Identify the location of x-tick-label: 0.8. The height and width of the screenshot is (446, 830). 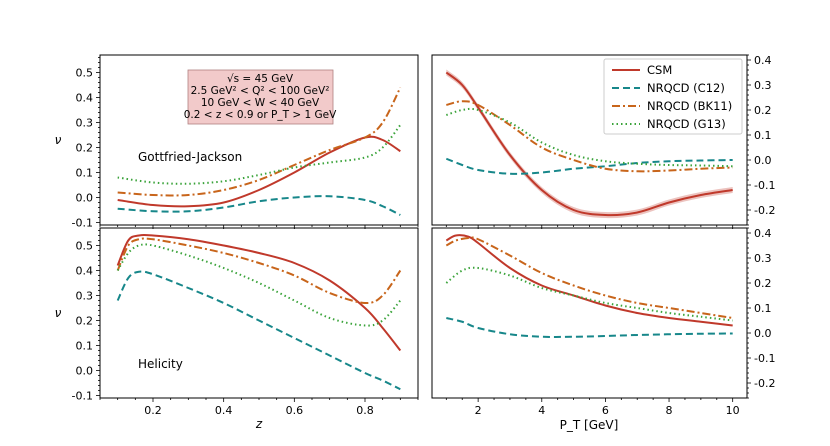
(365, 410).